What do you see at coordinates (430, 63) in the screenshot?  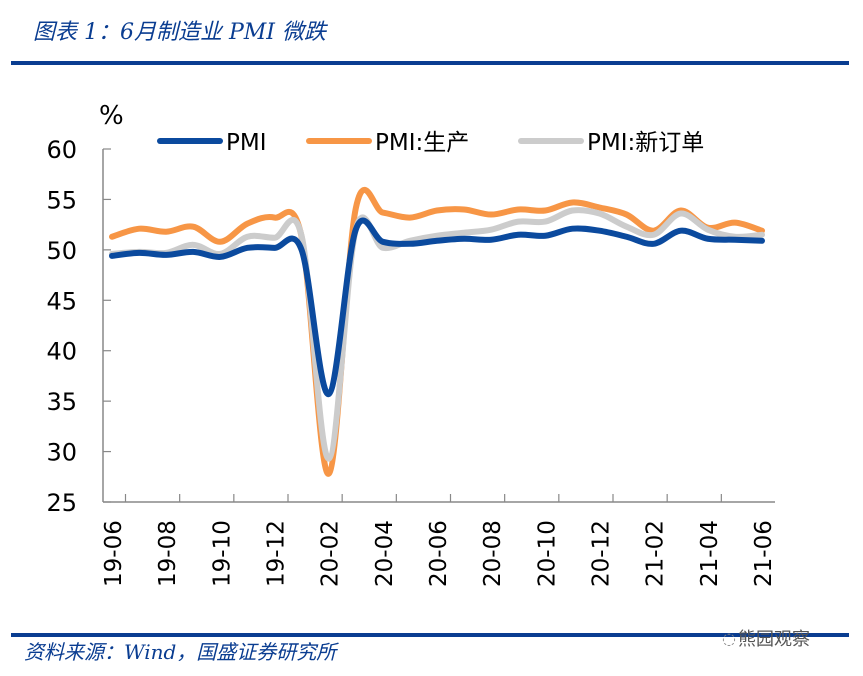 I see `title-divider` at bounding box center [430, 63].